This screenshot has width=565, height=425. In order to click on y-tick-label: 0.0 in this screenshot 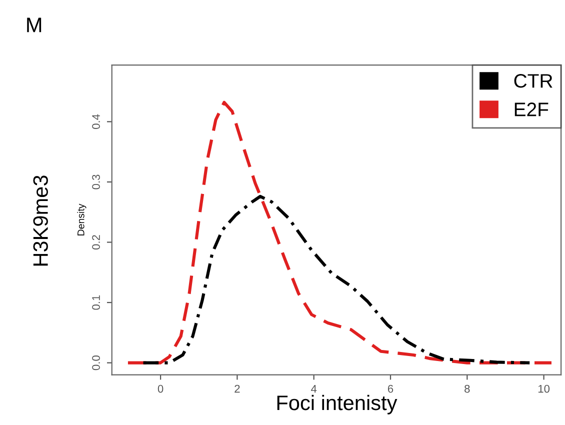, I will do `click(96, 363)`.